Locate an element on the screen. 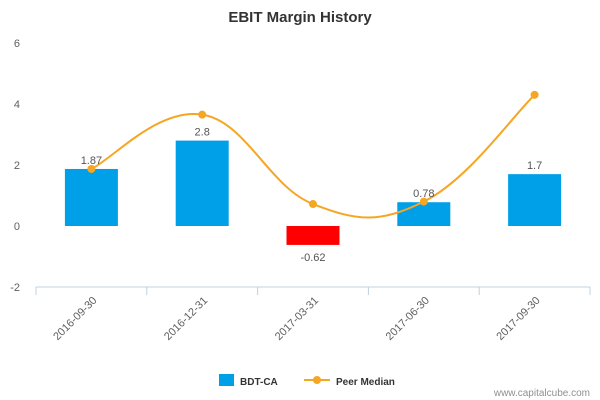 This screenshot has height=400, width=600. y-tick-label: -2 is located at coordinates (15, 288).